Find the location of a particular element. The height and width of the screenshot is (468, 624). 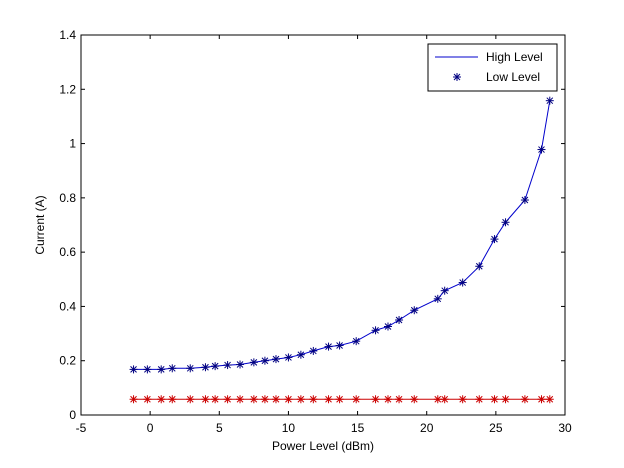

legend: High Level Low Level is located at coordinates (492, 67).